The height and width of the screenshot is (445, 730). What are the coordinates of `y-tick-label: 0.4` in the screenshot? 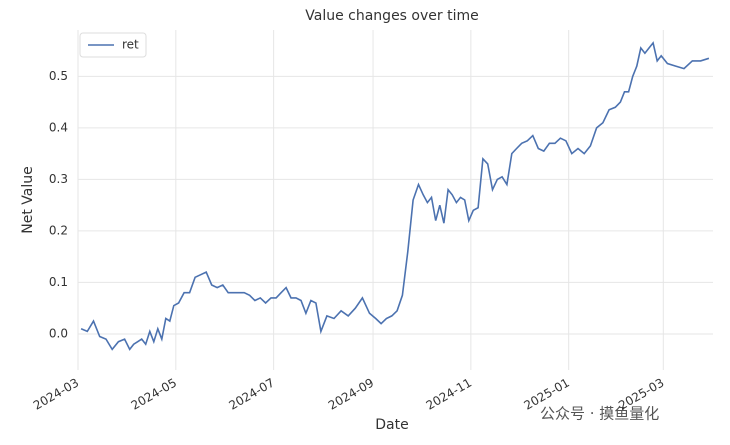 It's located at (58, 127).